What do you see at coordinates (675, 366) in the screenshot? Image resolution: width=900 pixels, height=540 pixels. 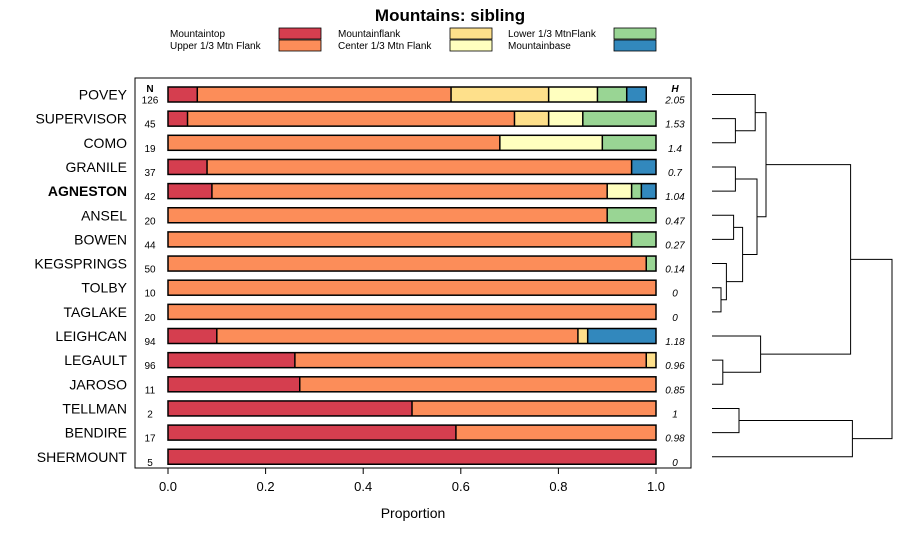 I see `h-value-legault: 0.96` at bounding box center [675, 366].